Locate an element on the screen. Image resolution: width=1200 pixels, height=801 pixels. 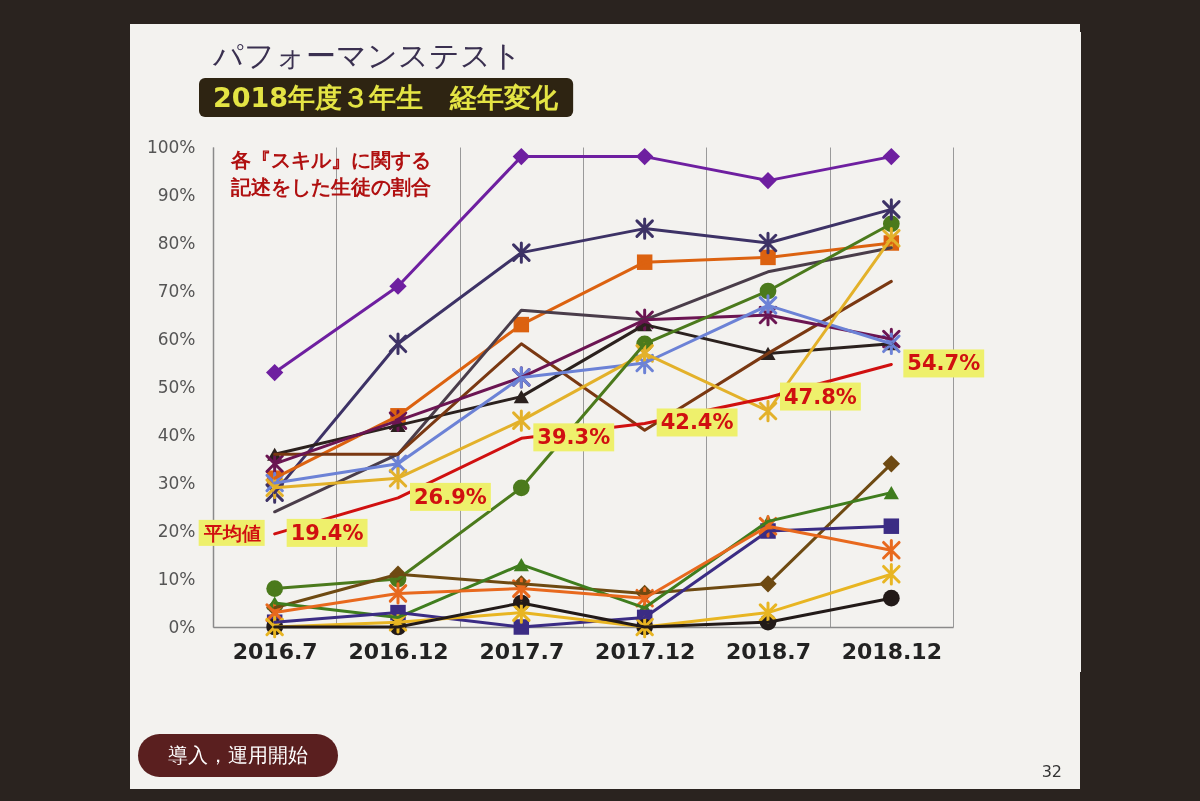
x-tick-label: 2018.7 is located at coordinates (768, 651).